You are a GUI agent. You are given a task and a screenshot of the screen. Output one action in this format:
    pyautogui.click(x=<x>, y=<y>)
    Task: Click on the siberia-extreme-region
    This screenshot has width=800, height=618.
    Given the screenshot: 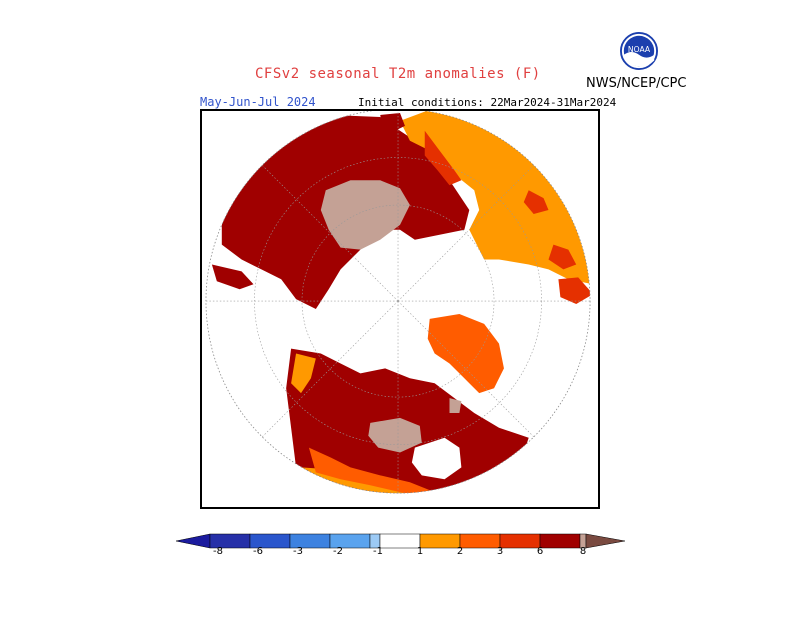 What is the action you would take?
    pyautogui.click(x=365, y=215)
    